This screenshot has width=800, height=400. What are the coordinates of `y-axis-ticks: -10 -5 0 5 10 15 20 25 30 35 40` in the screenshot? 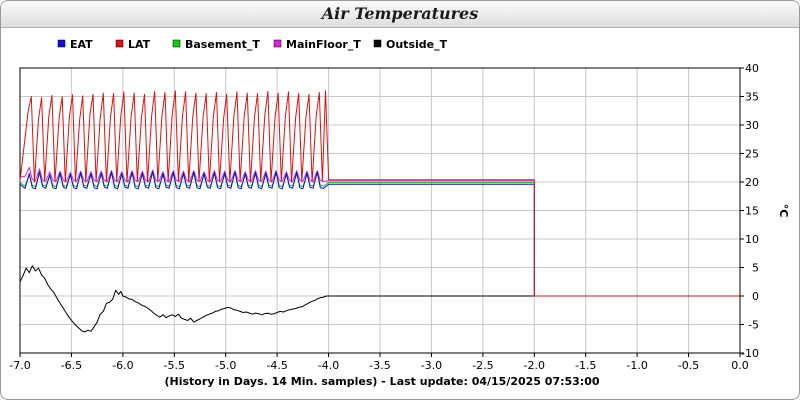 It's located at (749, 211).